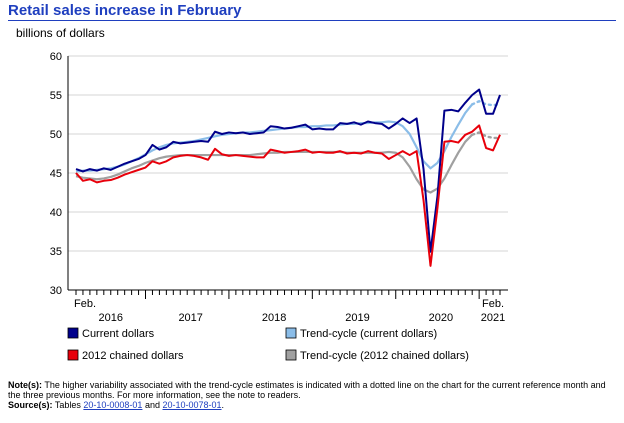 The image size is (624, 423). I want to click on source-label: Source(s):, so click(30, 405).